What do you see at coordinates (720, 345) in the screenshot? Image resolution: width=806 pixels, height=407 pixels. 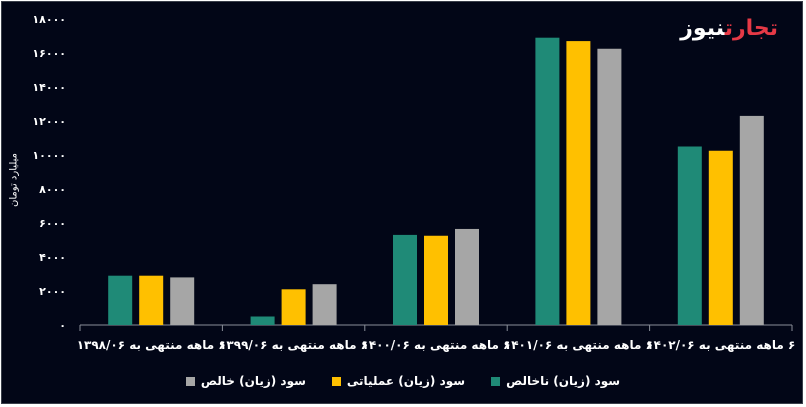 I see `x-tick-label: ۶ ماهه منتهی به ۱۴۰۲/۰۶` at bounding box center [720, 345].